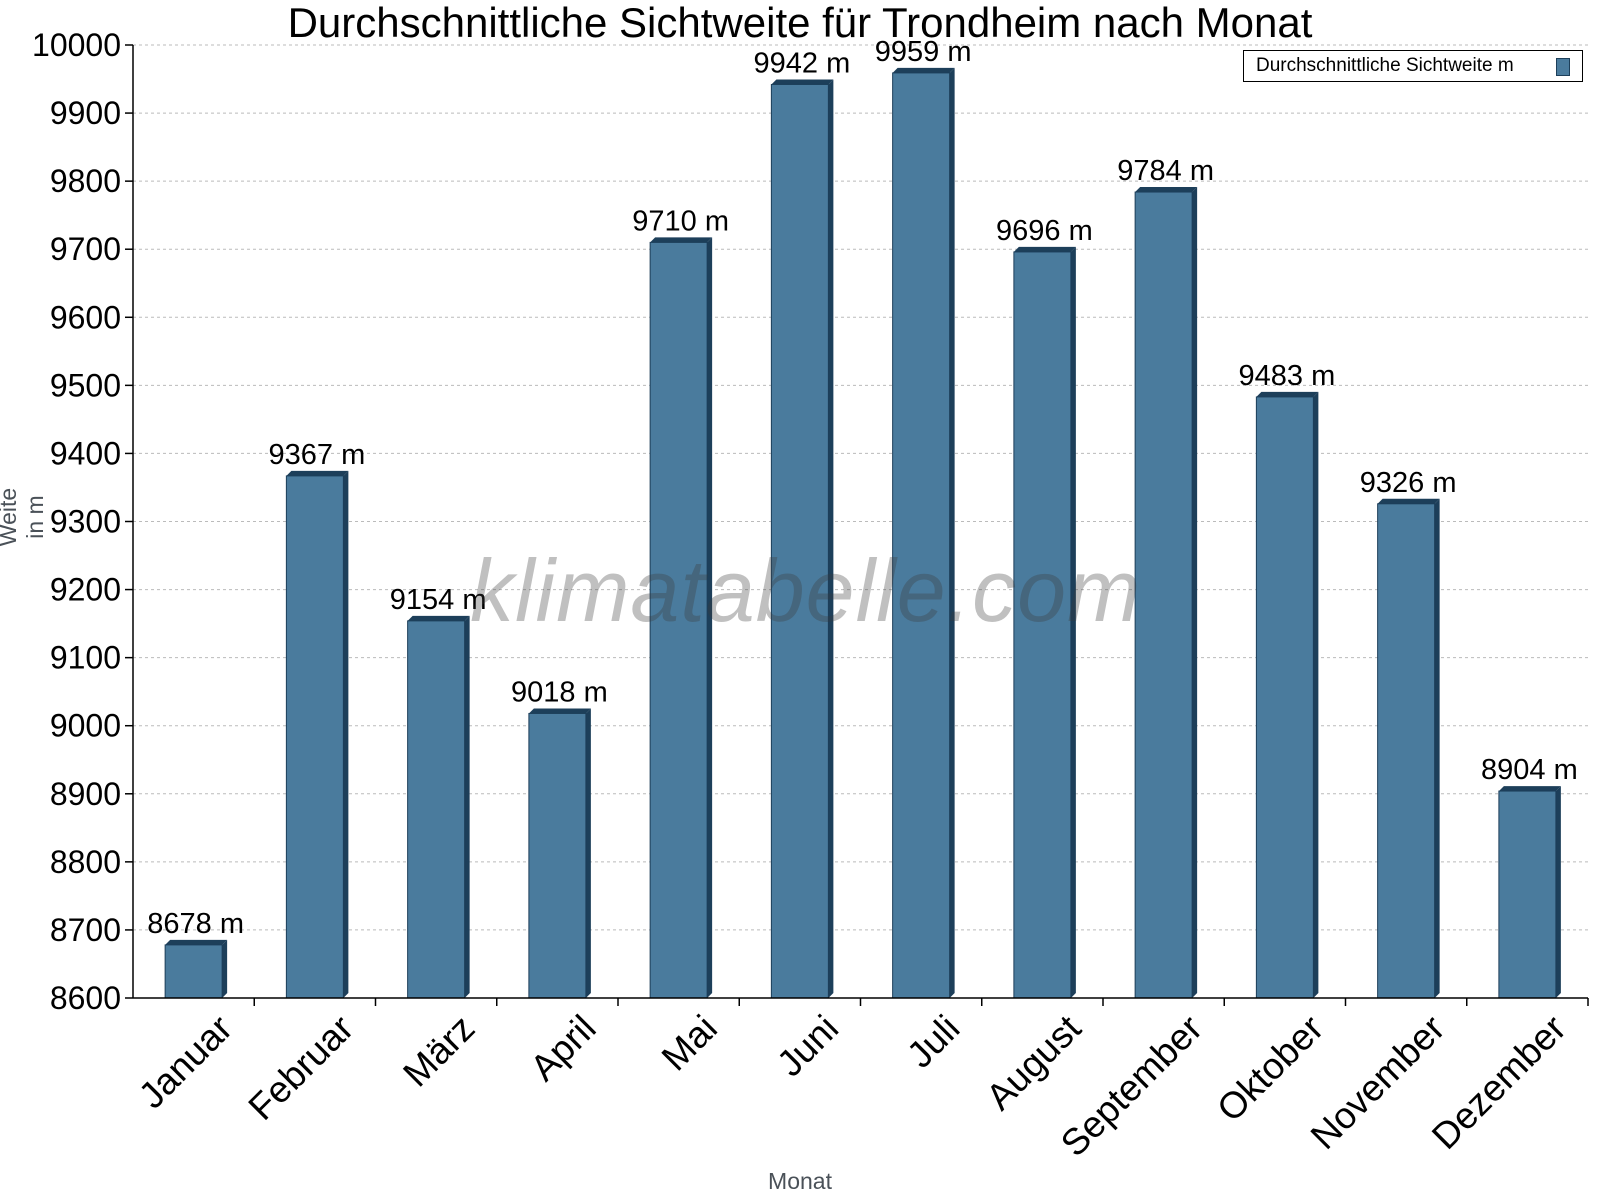  I want to click on data-label: 9942 m, so click(802, 63).